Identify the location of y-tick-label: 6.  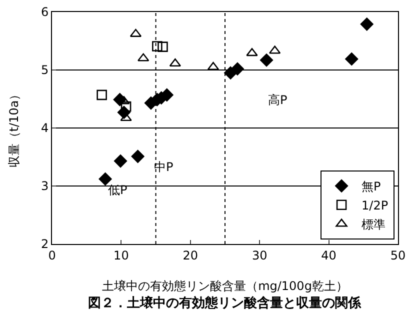
(44, 12).